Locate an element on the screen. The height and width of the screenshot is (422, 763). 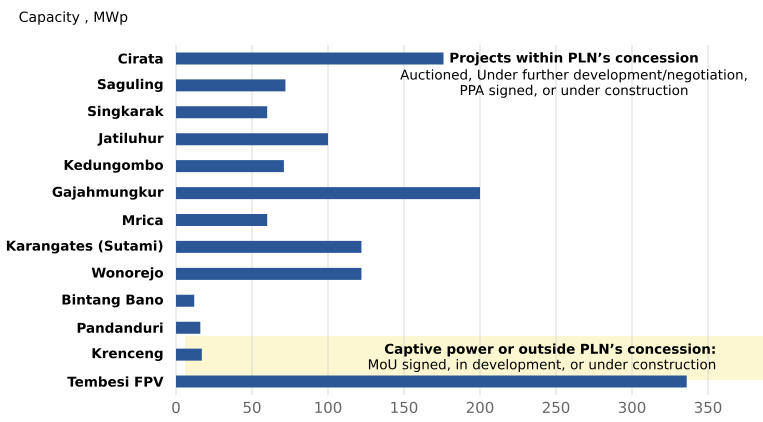
x-tick-label: 350 is located at coordinates (708, 408).